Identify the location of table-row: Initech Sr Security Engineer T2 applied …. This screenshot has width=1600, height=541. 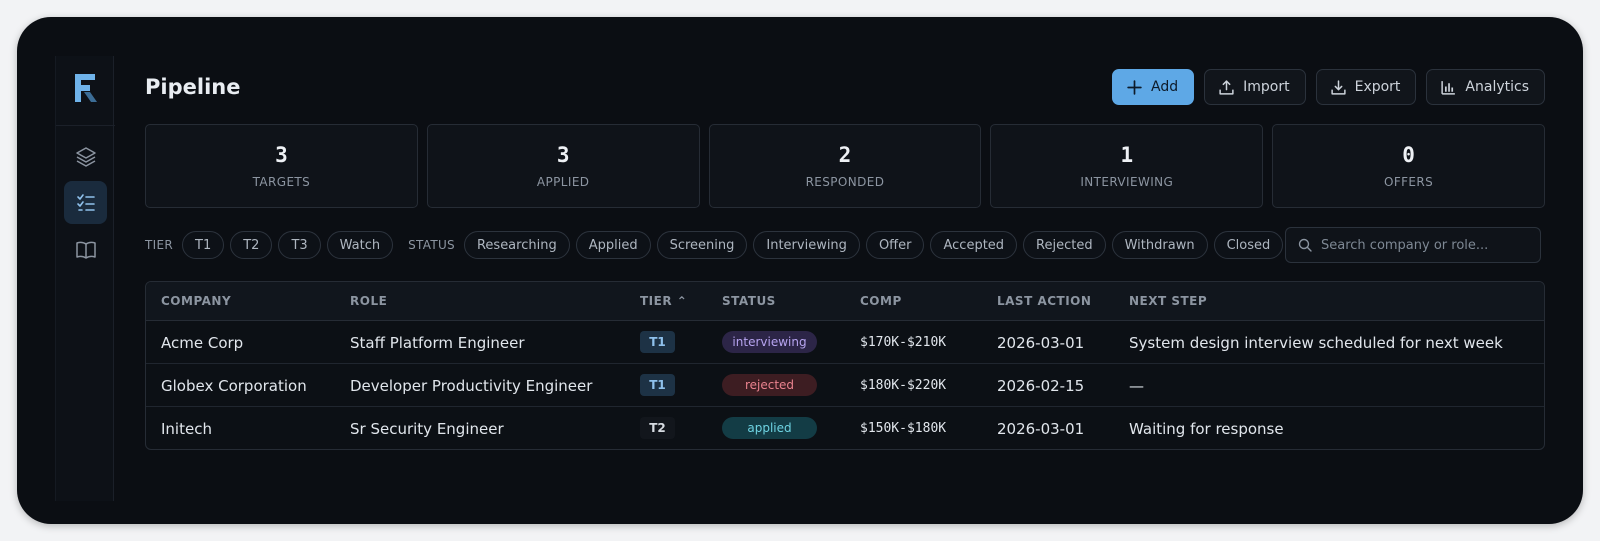
(845, 428).